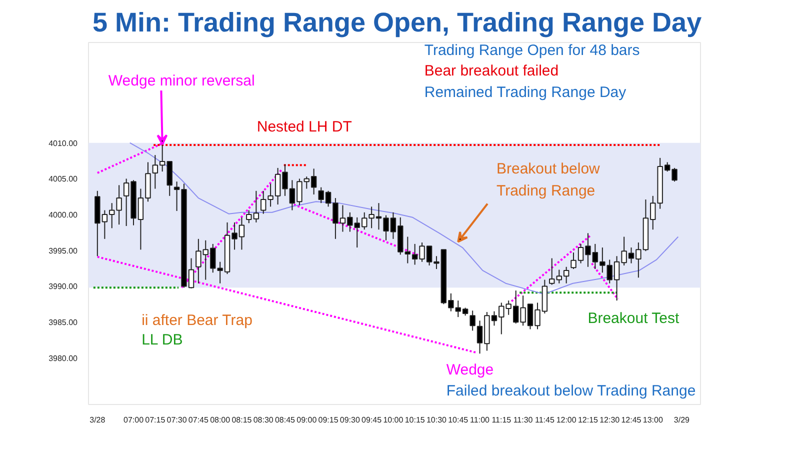 This screenshot has height=450, width=800. Describe the element at coordinates (544, 420) in the screenshot. I see `x-tick-label: 11:45` at that location.